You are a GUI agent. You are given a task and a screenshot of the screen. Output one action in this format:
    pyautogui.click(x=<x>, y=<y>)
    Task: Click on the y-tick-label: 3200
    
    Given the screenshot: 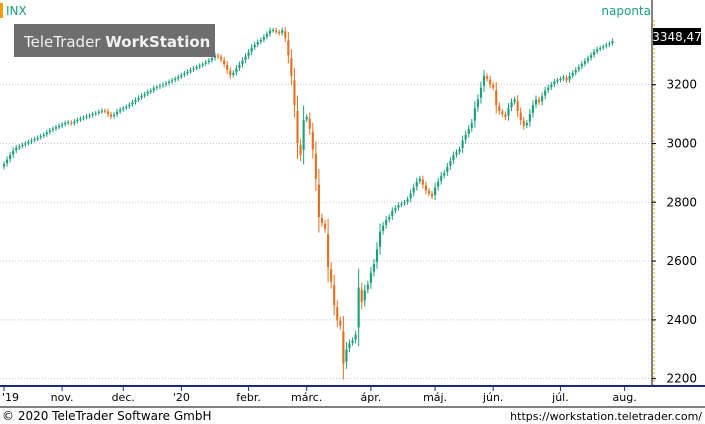 What is the action you would take?
    pyautogui.click(x=681, y=85)
    